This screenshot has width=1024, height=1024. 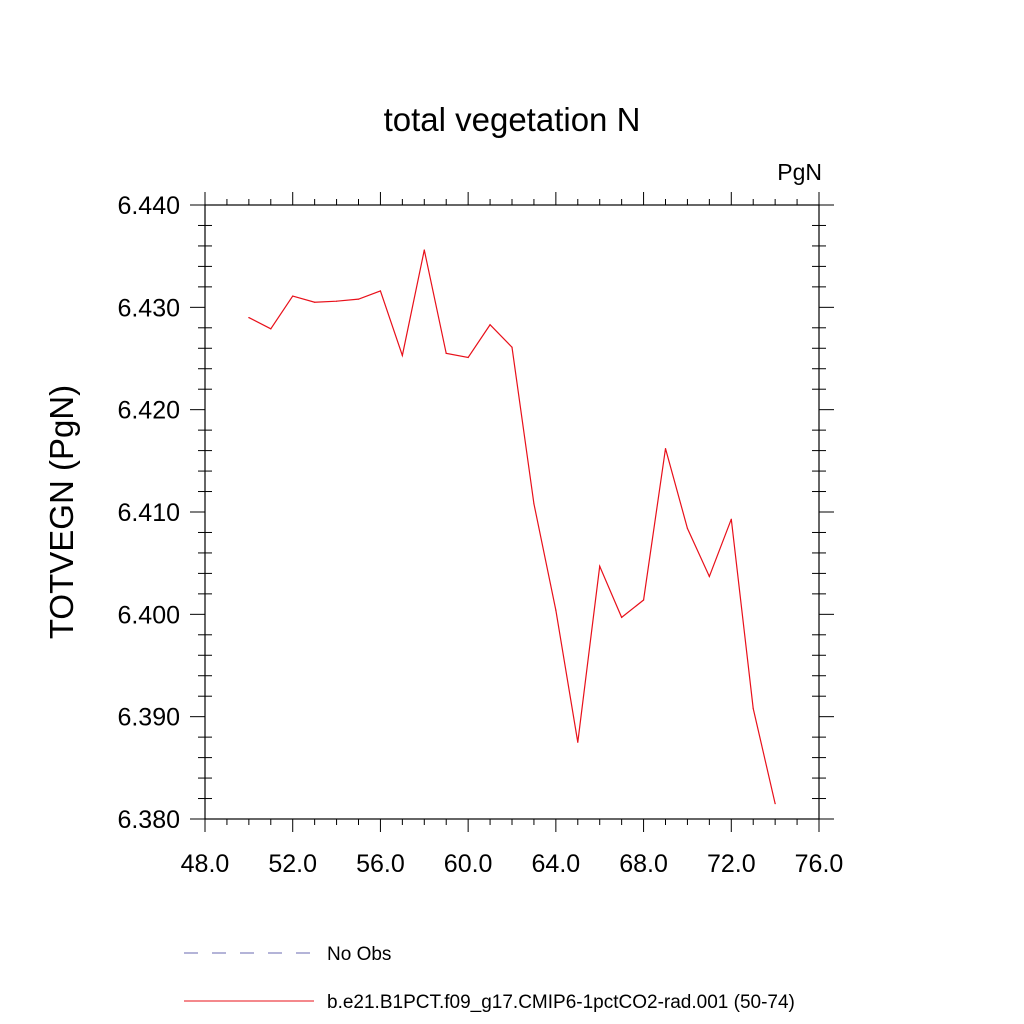 I want to click on y-tick-label: 6.430, so click(x=148, y=308).